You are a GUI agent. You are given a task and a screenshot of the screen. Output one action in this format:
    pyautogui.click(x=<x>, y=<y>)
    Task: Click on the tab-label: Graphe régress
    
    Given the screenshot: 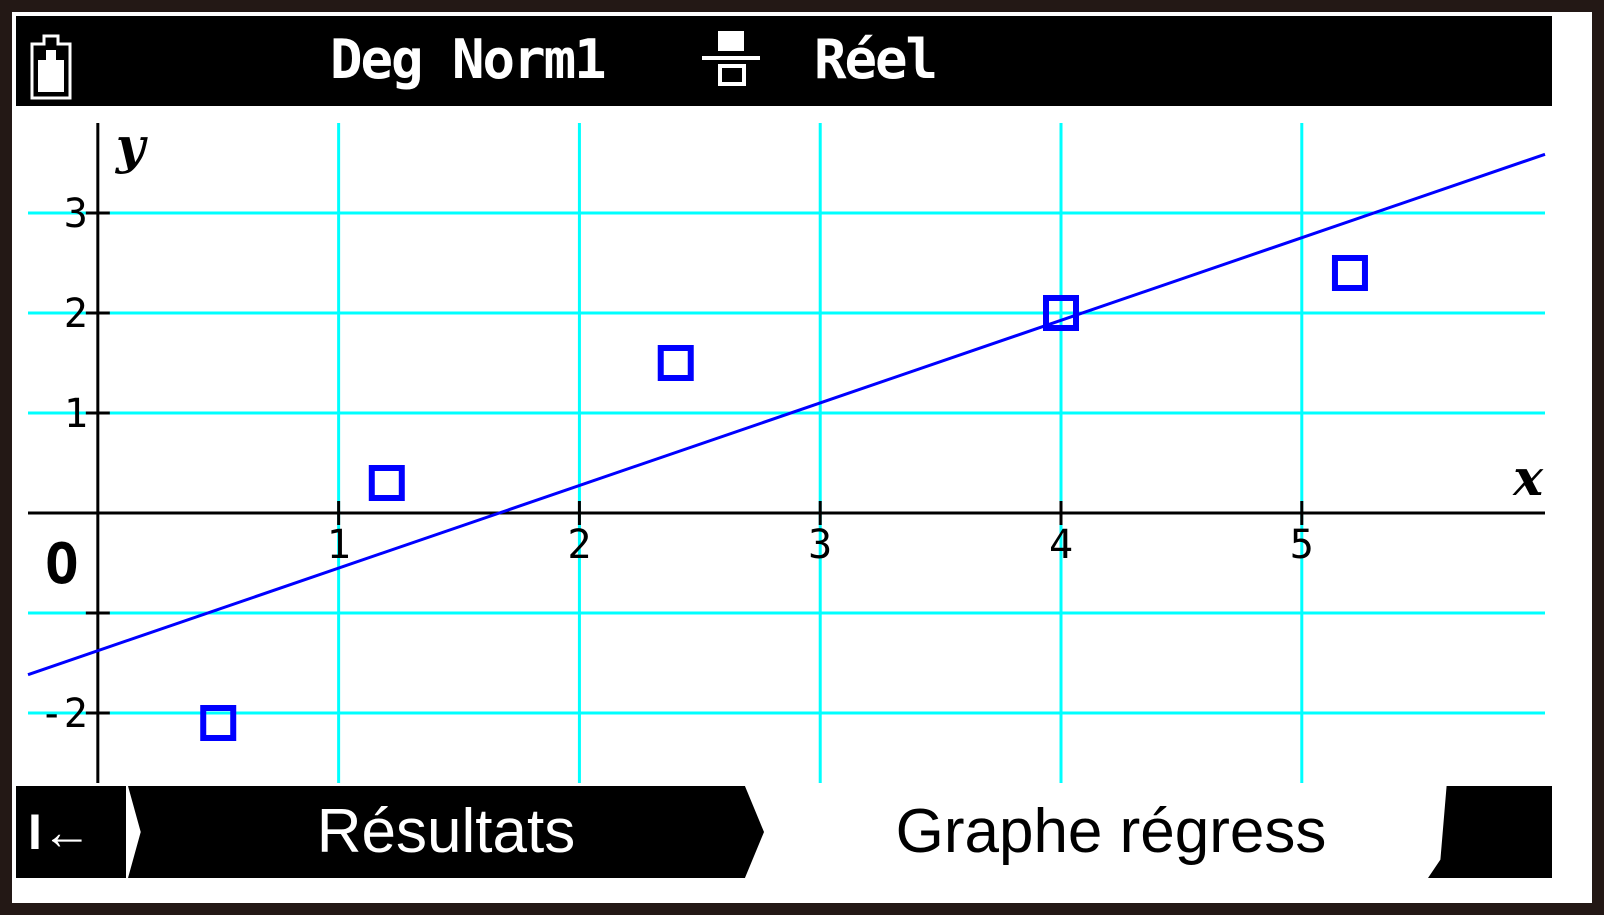 What is the action you would take?
    pyautogui.click(x=1111, y=831)
    